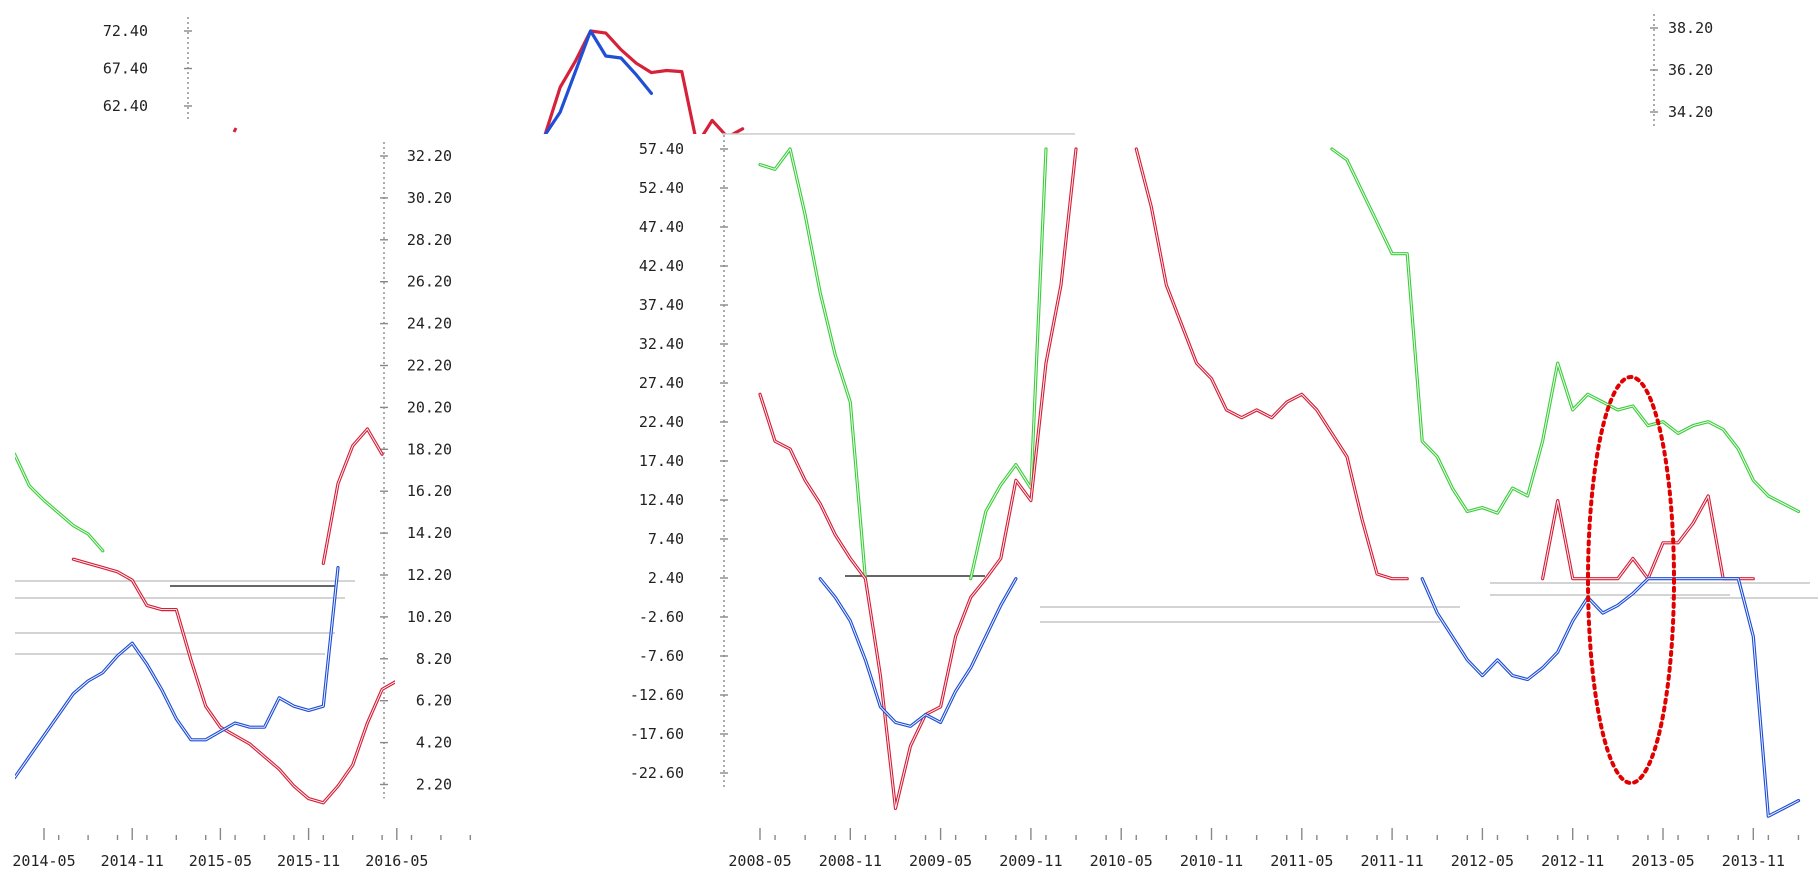  What do you see at coordinates (125, 31) in the screenshot?
I see `top-strip-left-ytick-label: 72.40` at bounding box center [125, 31].